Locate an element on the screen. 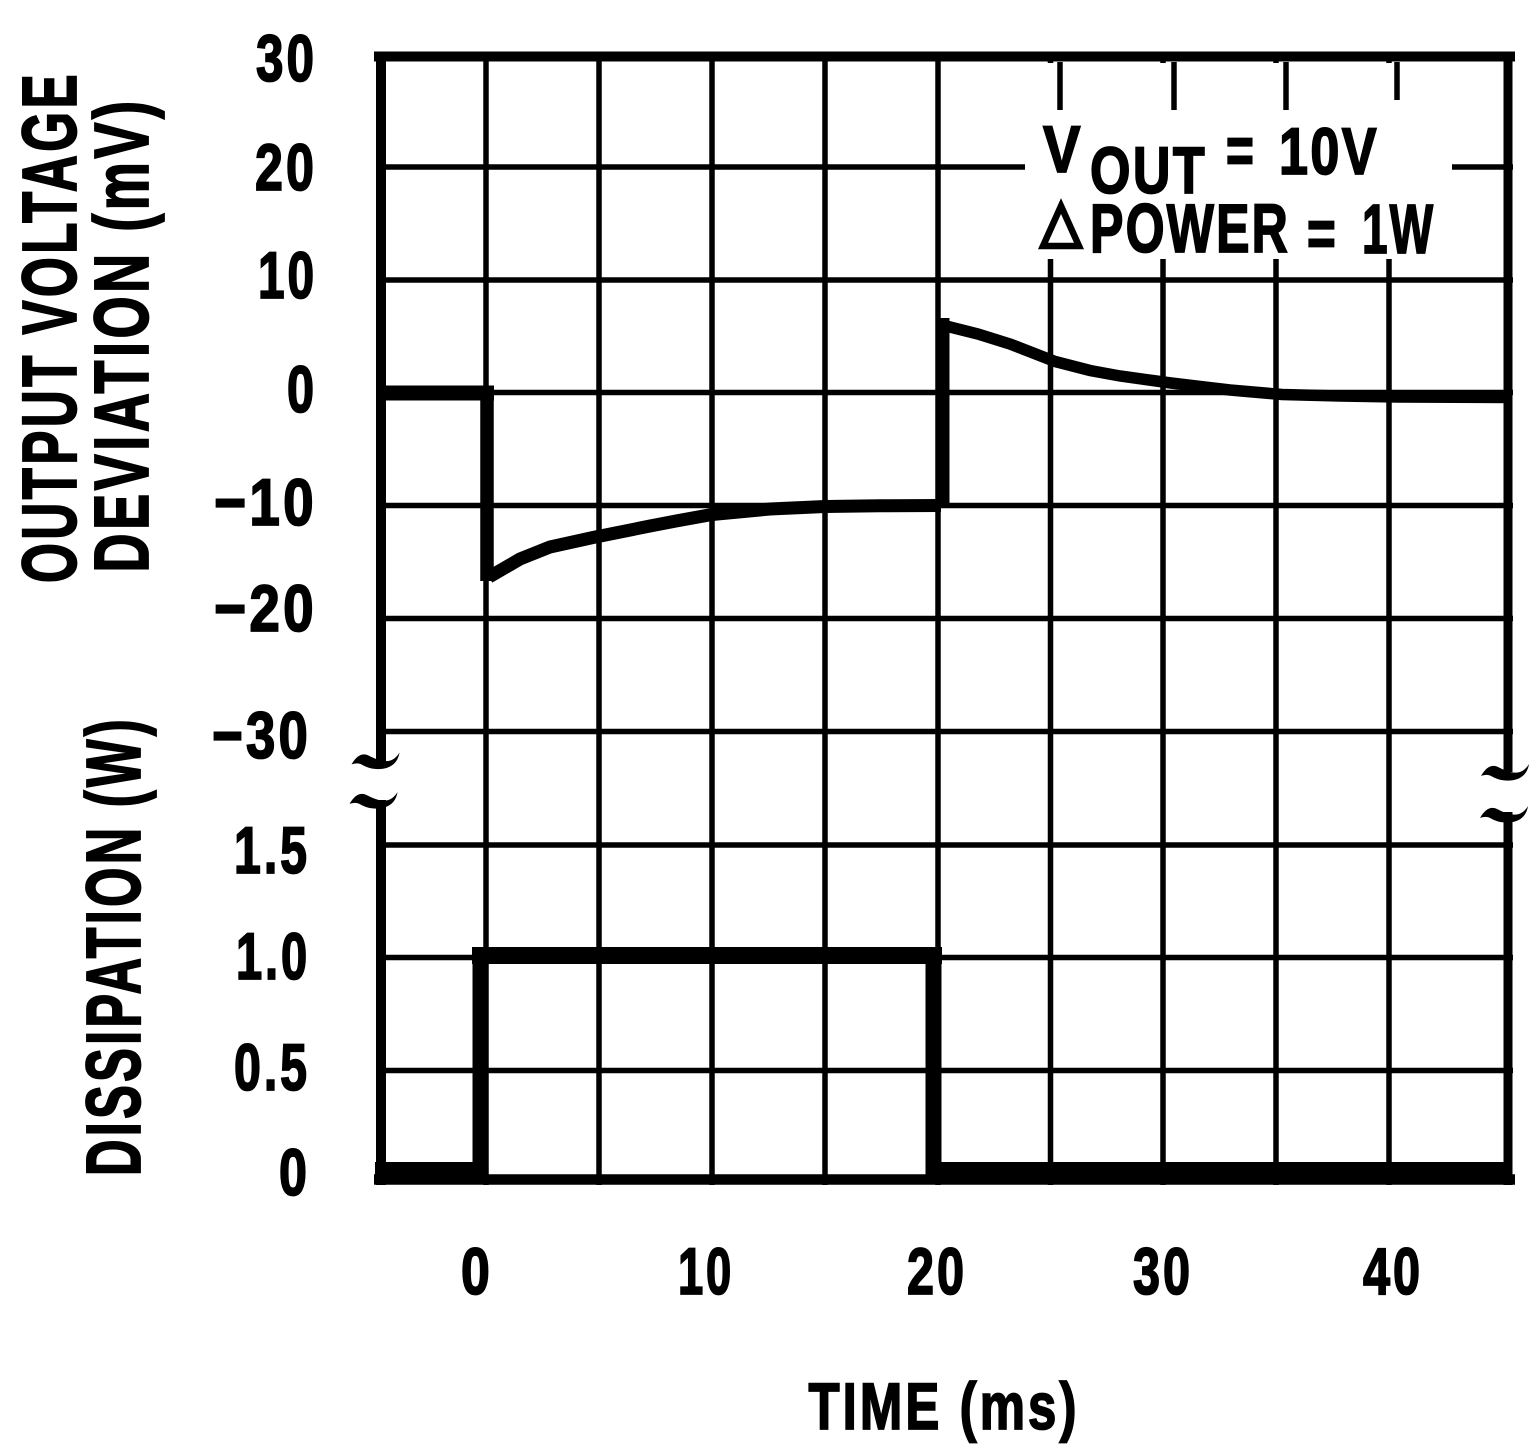 The height and width of the screenshot is (1454, 1539). svg-text: 1.5 is located at coordinates (272, 850).